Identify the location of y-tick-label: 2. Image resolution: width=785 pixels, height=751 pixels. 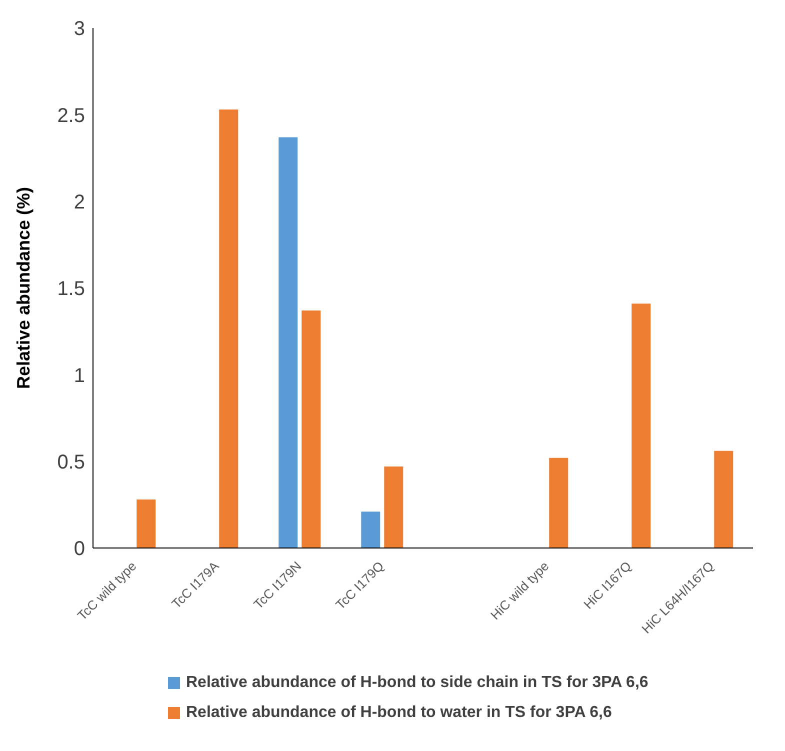
(79, 202).